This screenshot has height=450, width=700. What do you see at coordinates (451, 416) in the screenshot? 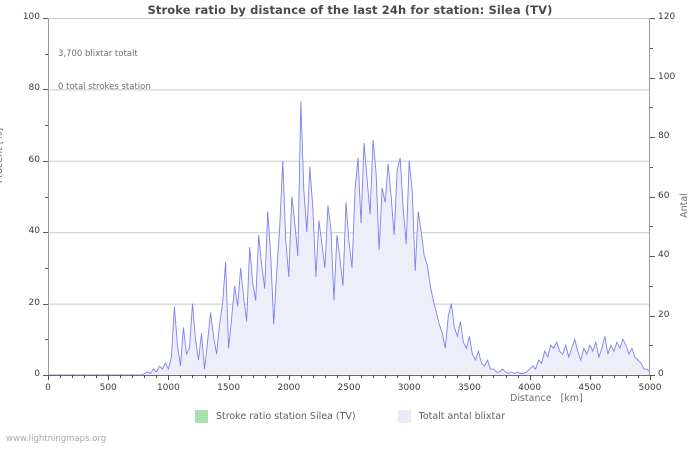
I see `legend-entry-total-strokes: Totalt antal blixtar` at bounding box center [451, 416].